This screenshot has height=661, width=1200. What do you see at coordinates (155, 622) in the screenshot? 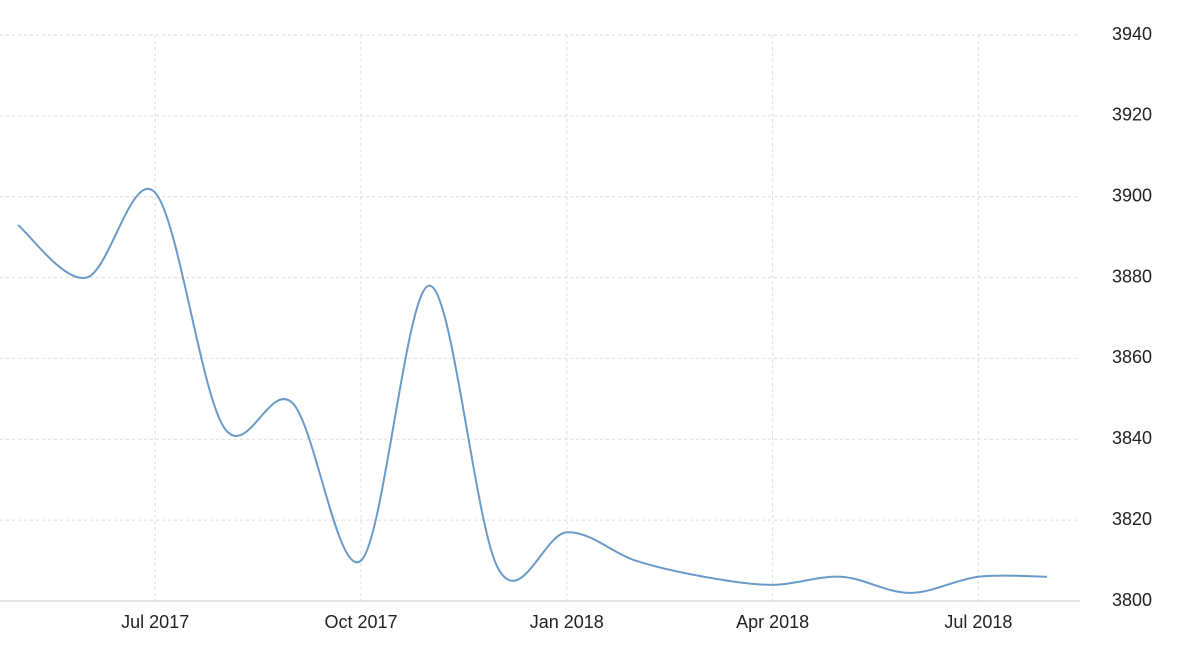
I see `x-tick-label: Jul 2017` at bounding box center [155, 622].